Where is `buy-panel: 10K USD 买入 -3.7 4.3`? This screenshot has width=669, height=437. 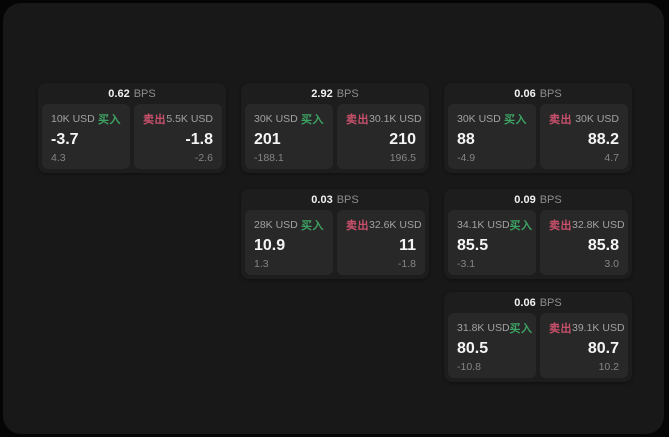 buy-panel: 10K USD 买入 -3.7 4.3 is located at coordinates (86, 136).